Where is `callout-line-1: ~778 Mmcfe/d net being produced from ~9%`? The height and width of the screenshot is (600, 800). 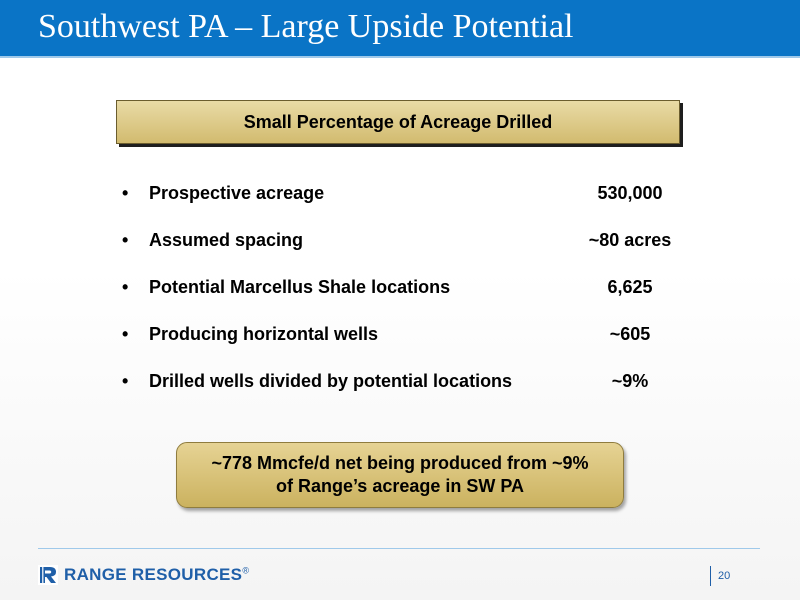
callout-line-1: ~778 Mmcfe/d net being produced from ~9% is located at coordinates (400, 463).